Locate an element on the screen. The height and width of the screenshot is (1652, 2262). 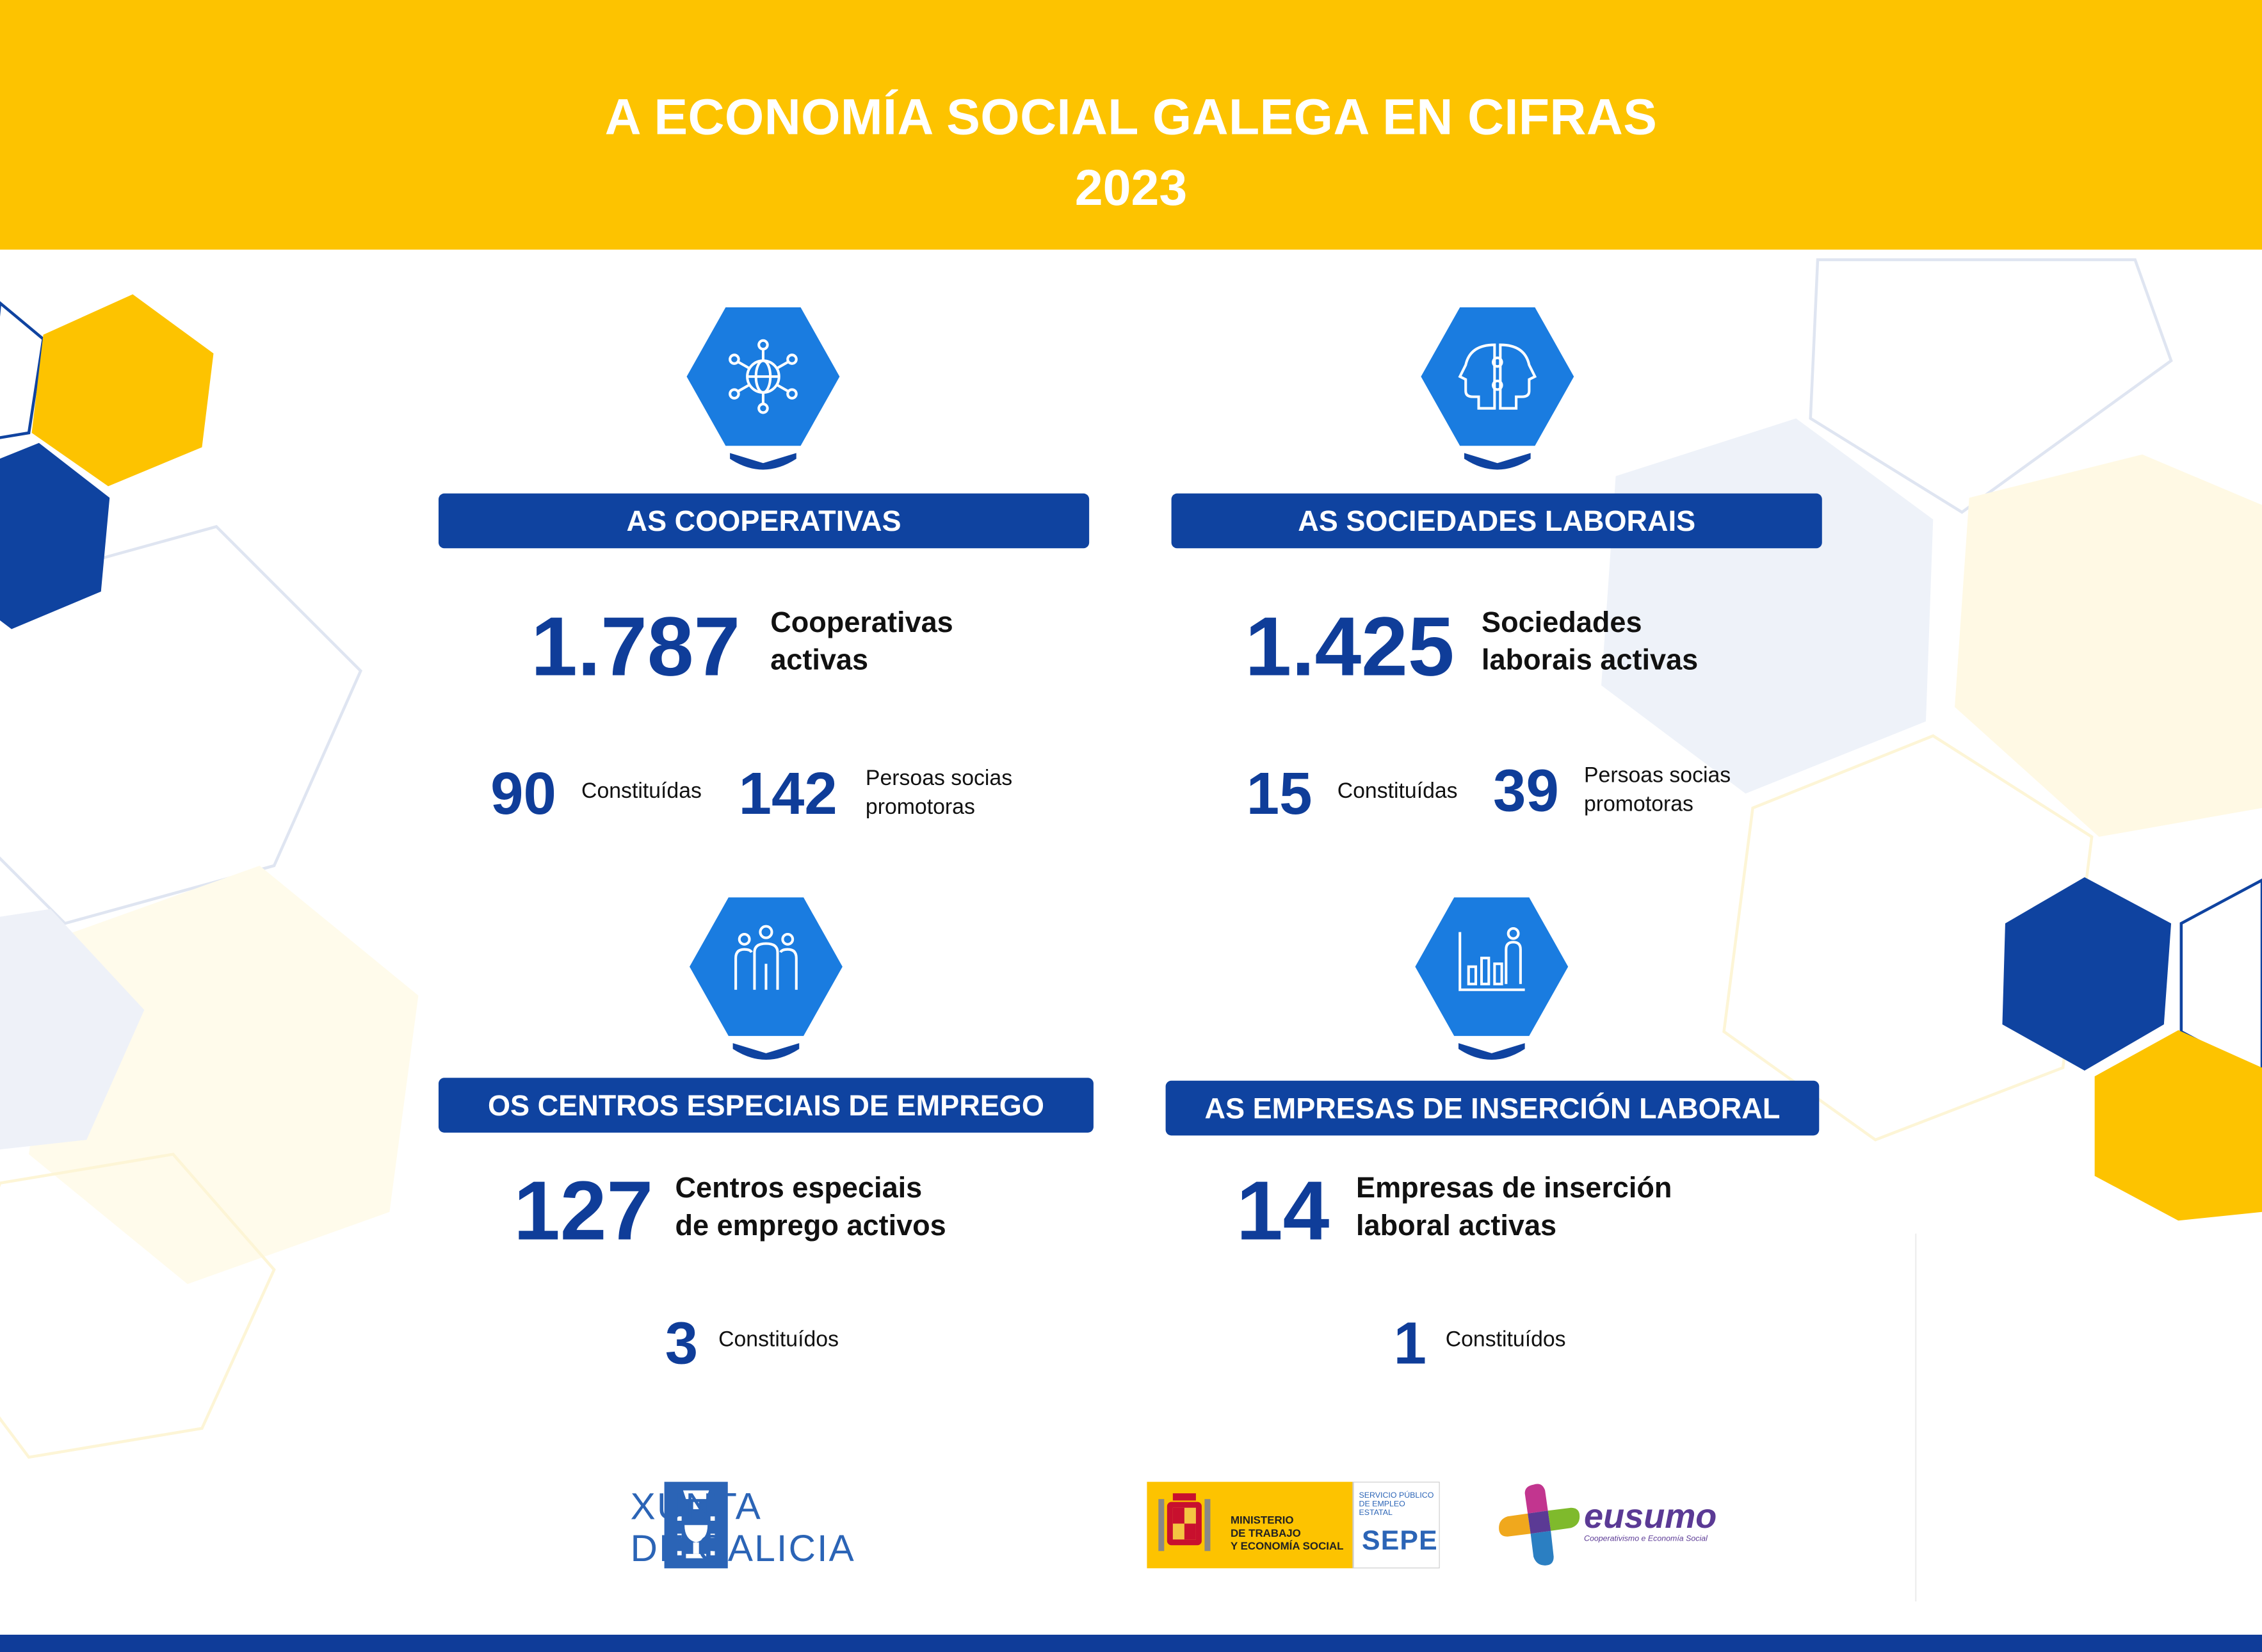
xunta-shield-logo is located at coordinates (696, 1525).